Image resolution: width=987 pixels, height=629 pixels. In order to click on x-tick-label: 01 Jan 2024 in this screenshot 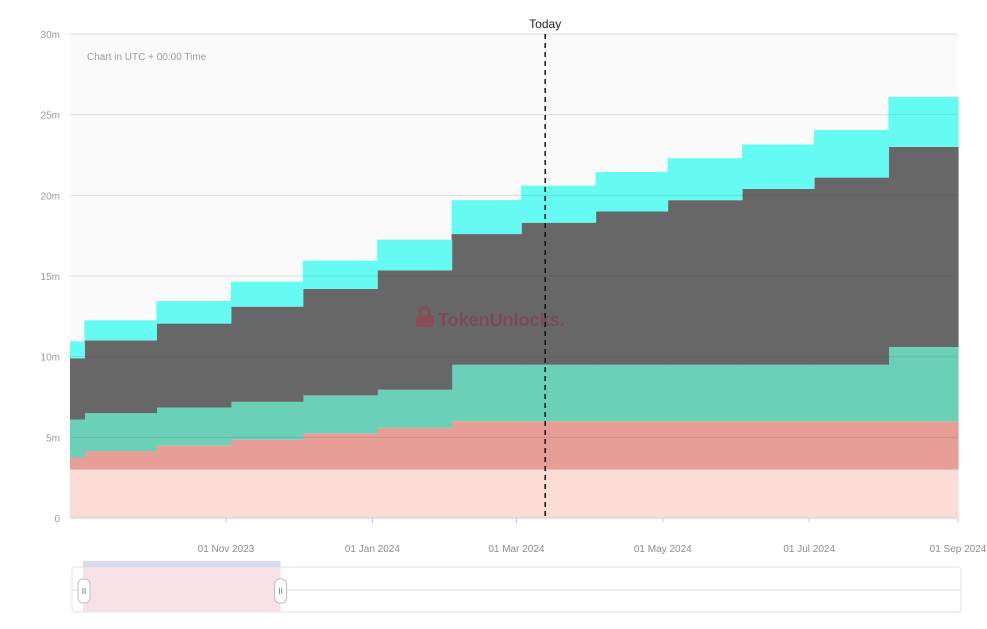, I will do `click(372, 549)`.